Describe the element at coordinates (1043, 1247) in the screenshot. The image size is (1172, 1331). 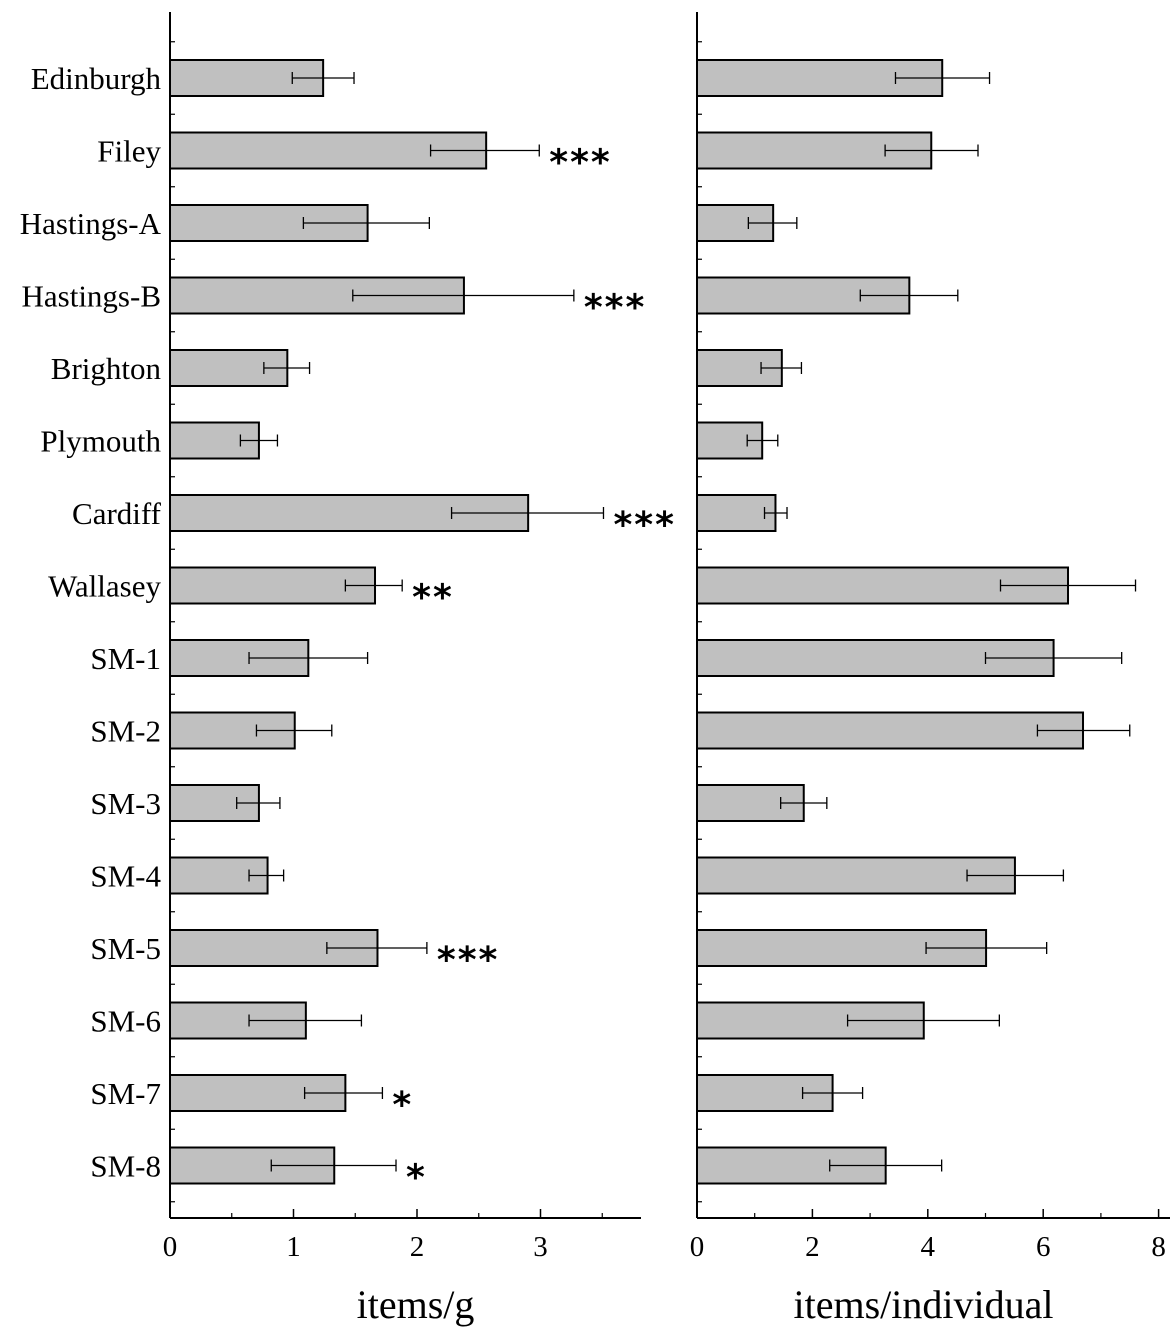
I see `x-tick-label: 6` at that location.